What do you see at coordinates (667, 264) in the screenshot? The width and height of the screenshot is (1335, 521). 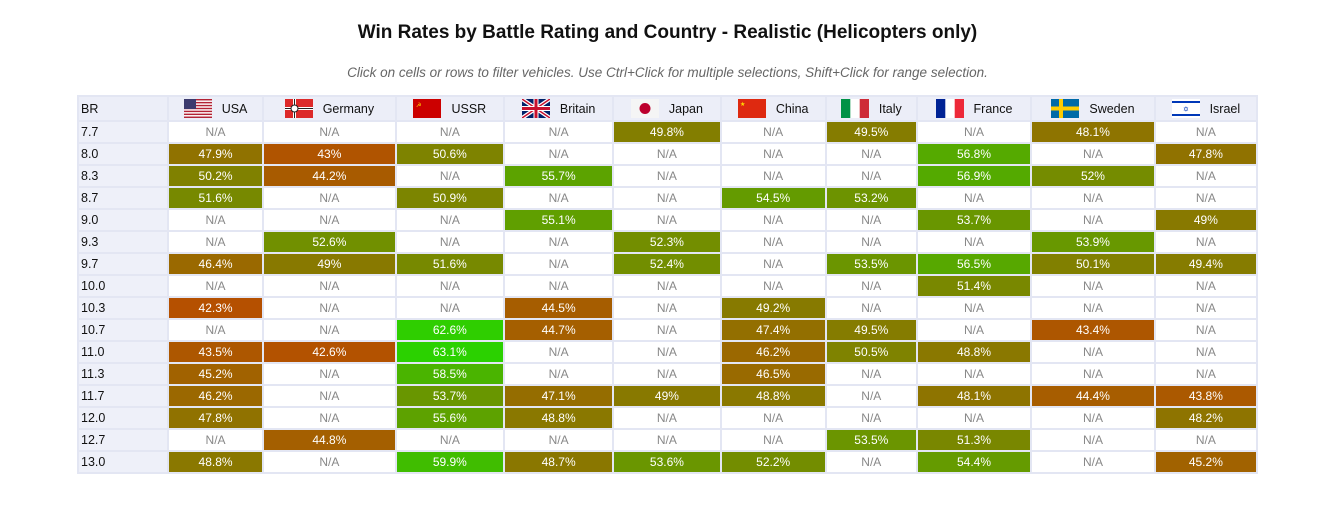 I see `win-rate-cell: 52.4%` at bounding box center [667, 264].